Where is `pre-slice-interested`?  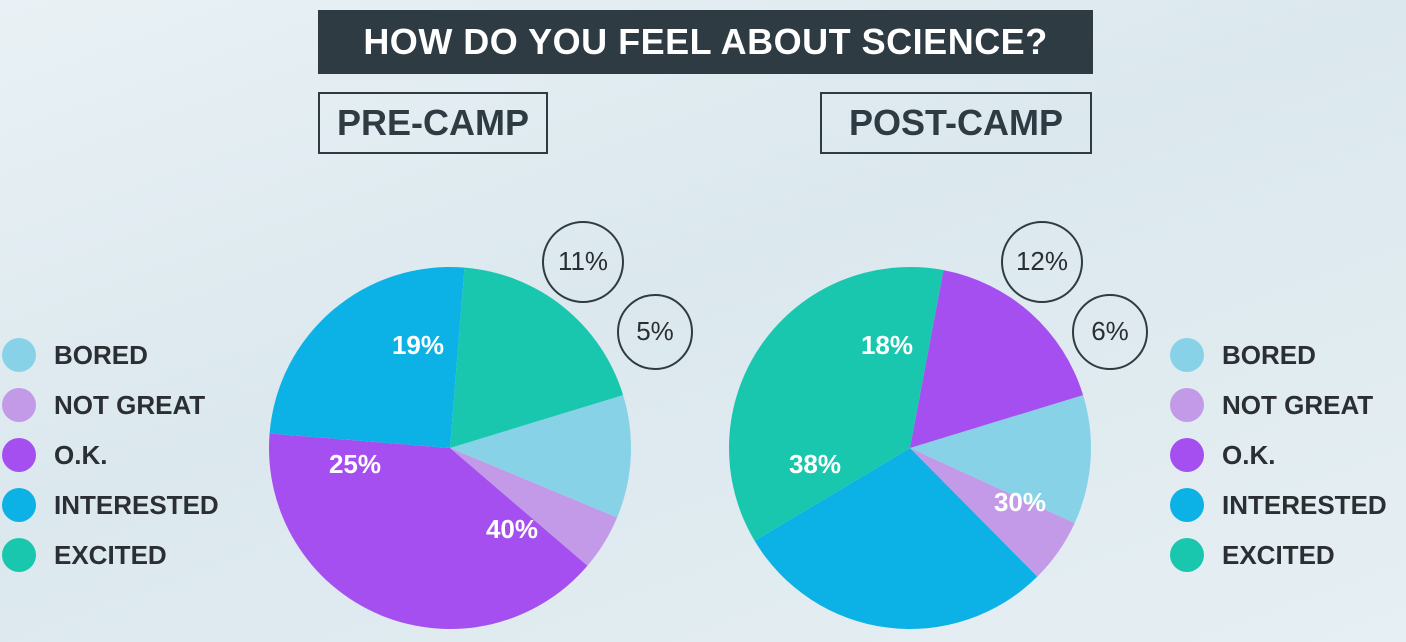 pre-slice-interested is located at coordinates (367, 357).